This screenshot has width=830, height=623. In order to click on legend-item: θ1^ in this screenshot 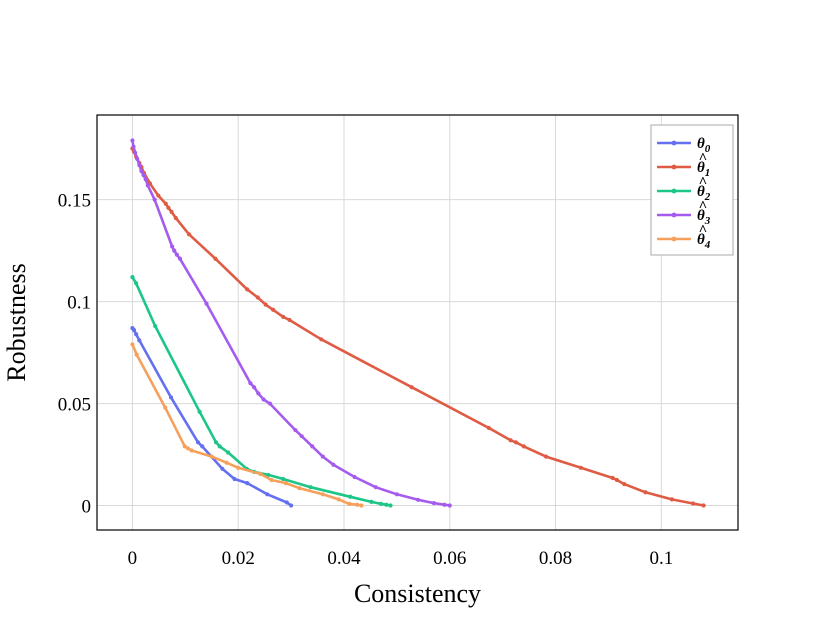, I will do `click(683, 165)`.